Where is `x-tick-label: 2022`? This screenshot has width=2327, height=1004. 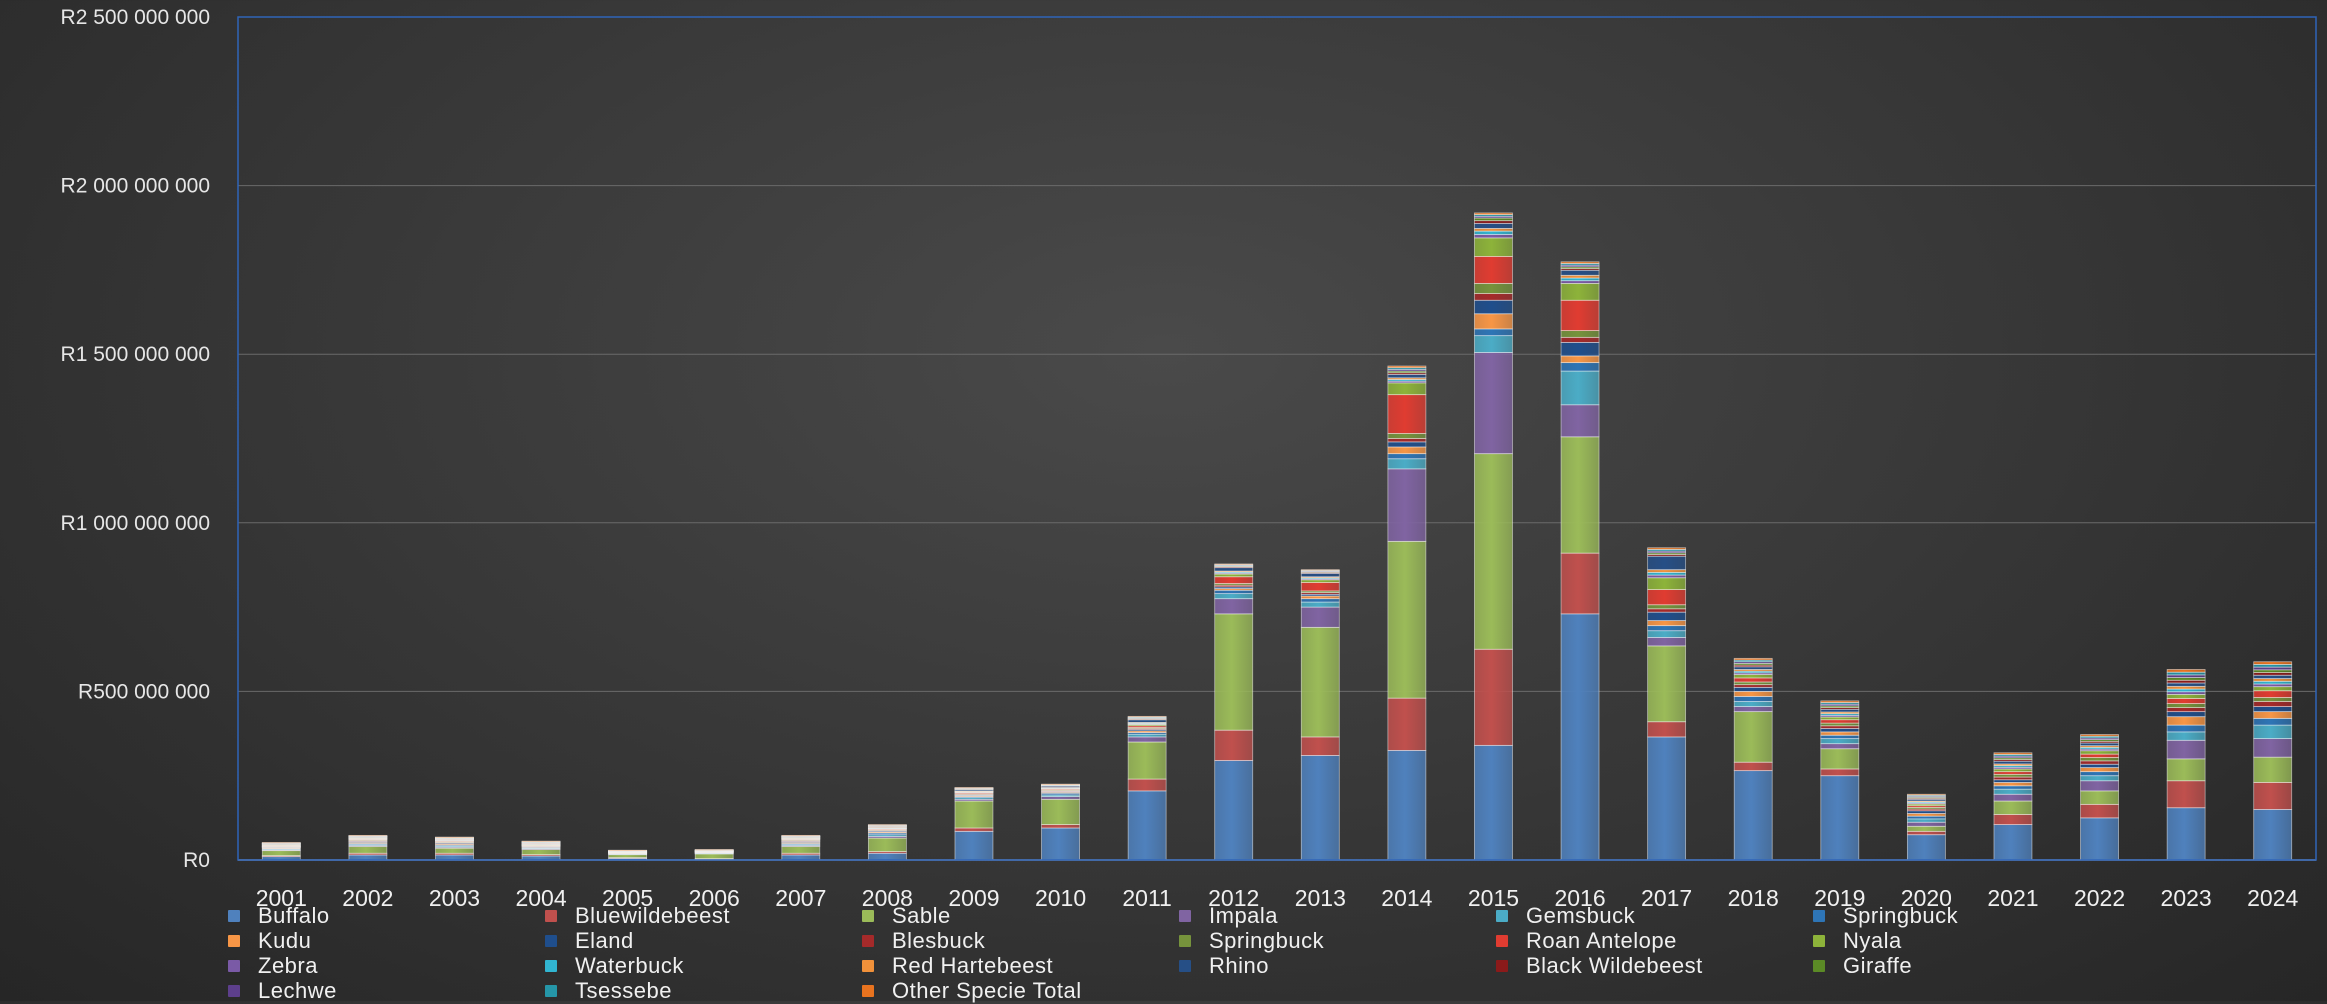
x-tick-label: 2022 is located at coordinates (2099, 898).